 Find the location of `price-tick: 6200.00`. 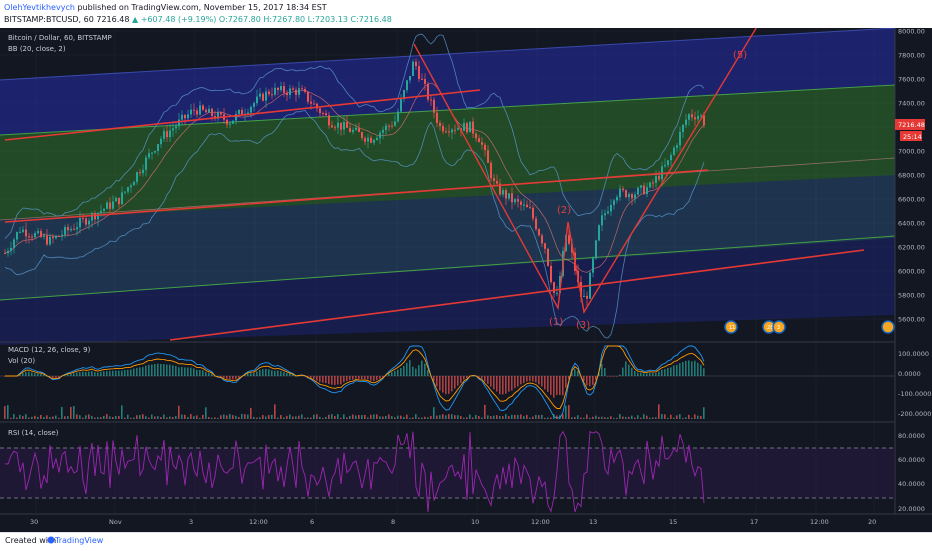

price-tick: 6200.00 is located at coordinates (911, 248).